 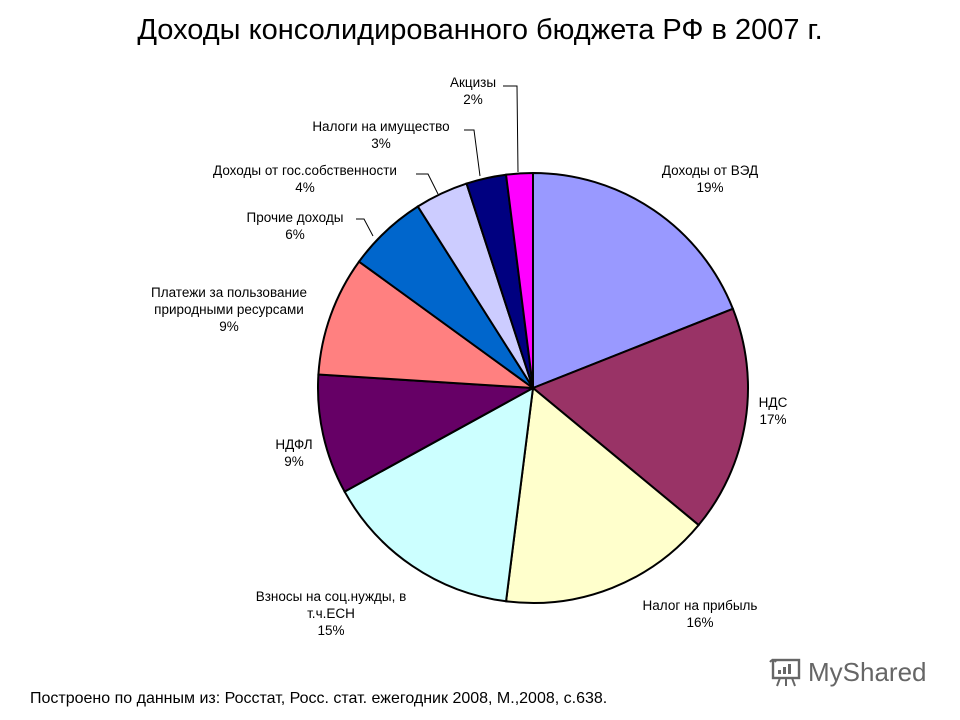 What do you see at coordinates (305, 179) in the screenshot?
I see `label-gos-sobstv: Доходы от гос.собственности 4%` at bounding box center [305, 179].